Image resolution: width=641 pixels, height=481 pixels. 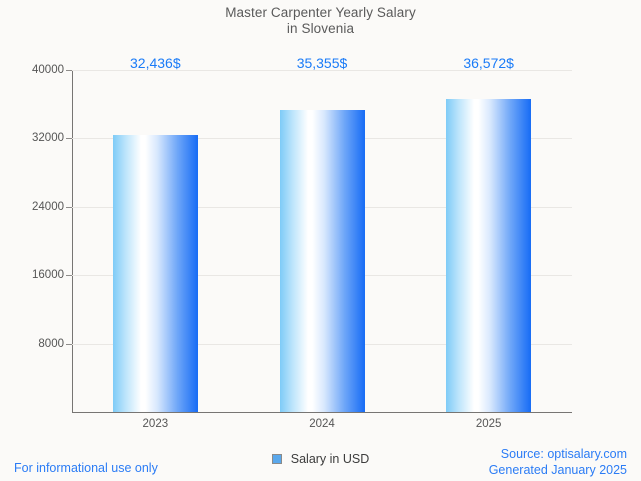 What do you see at coordinates (330, 459) in the screenshot?
I see `legend-label-salary-in-usd: Salary in USD` at bounding box center [330, 459].